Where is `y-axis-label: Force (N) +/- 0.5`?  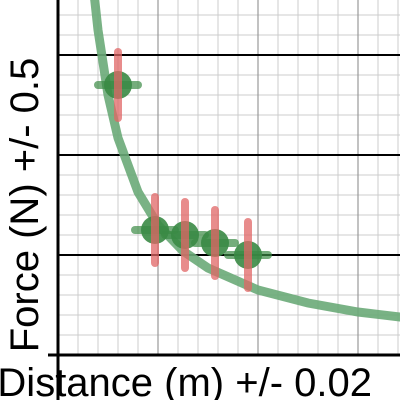 y-axis-label: Force (N) +/- 0.5 is located at coordinates (25, 205).